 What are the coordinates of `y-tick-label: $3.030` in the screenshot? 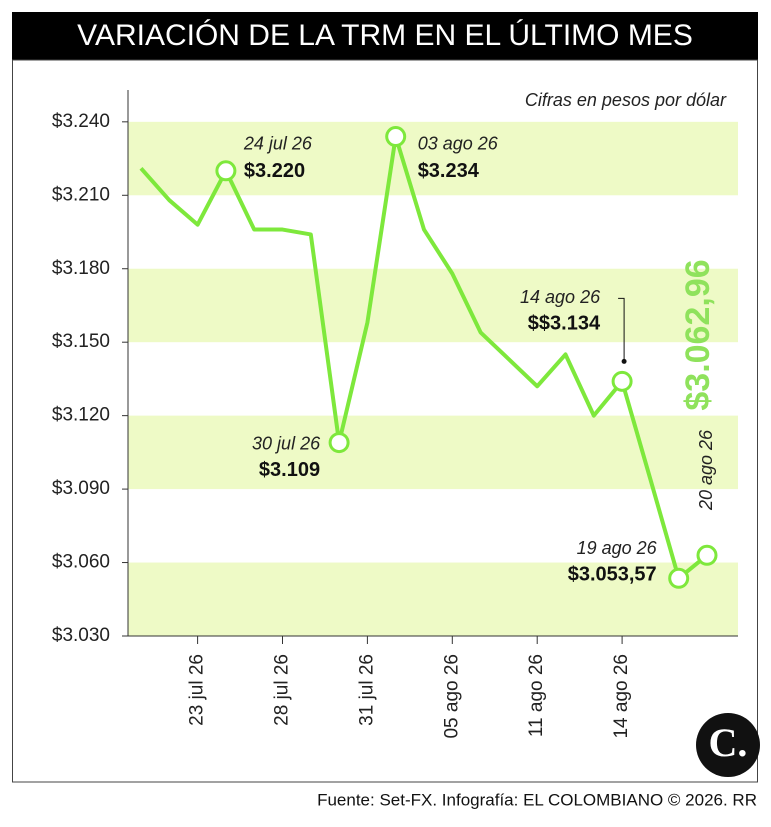 It's located at (81, 635).